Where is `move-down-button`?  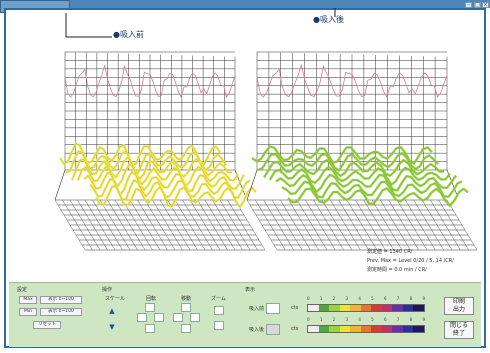
move-down-button is located at coordinates (186, 328).